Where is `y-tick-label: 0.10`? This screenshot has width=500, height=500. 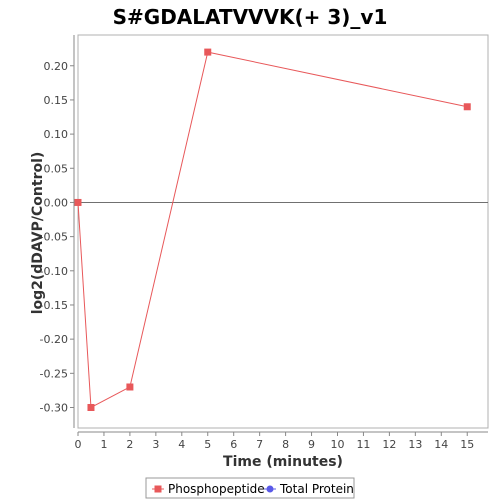
y-tick-label: 0.10 is located at coordinates (56, 134).